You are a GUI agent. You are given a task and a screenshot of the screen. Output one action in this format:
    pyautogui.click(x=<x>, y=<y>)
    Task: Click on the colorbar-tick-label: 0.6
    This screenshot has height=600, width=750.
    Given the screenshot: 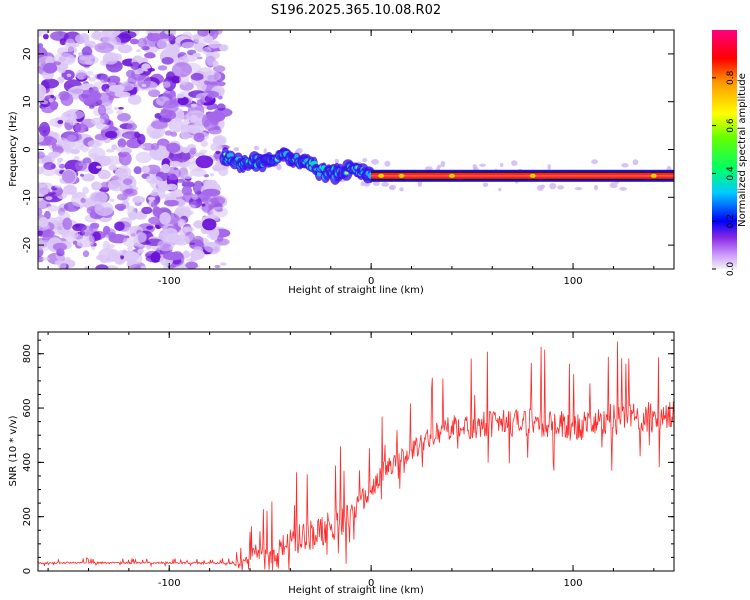 What is the action you would take?
    pyautogui.click(x=731, y=125)
    